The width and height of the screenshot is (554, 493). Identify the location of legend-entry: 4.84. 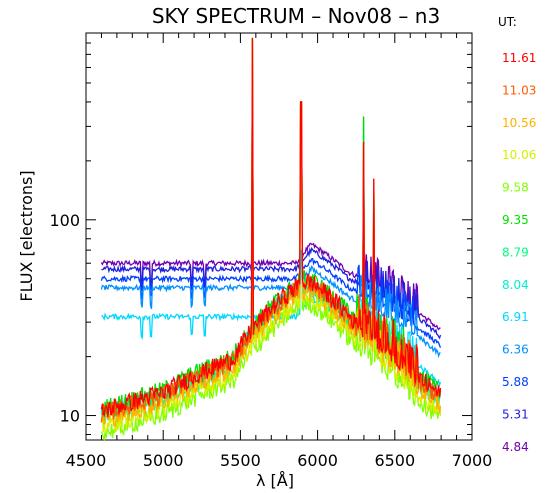
(515, 447).